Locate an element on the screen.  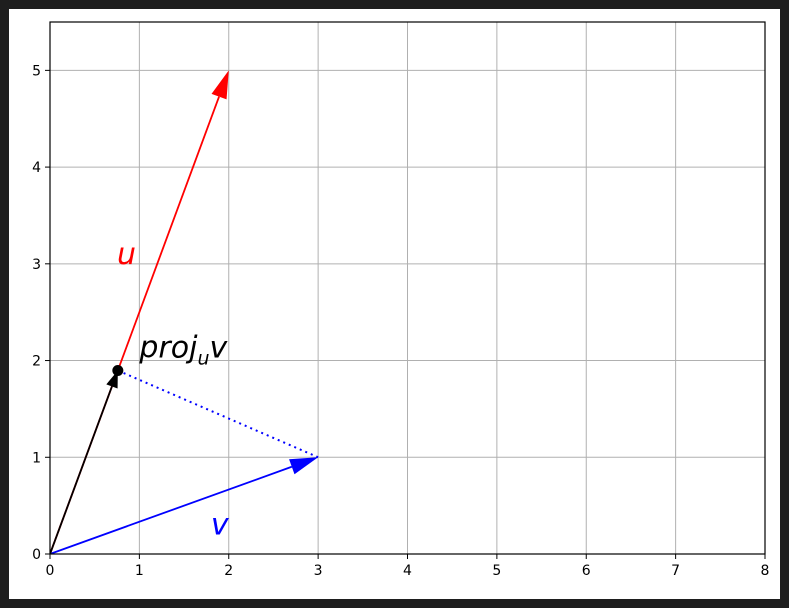
vector-u-label: u is located at coordinates (126, 254).